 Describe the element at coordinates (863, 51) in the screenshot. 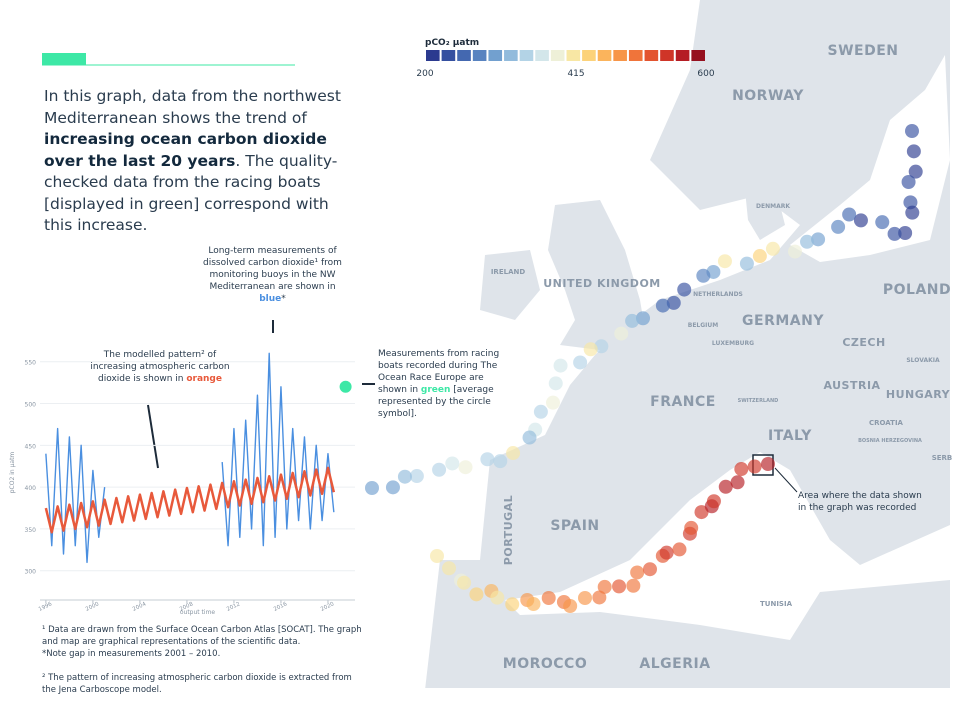

I see `map-label: SWEDEN` at that location.